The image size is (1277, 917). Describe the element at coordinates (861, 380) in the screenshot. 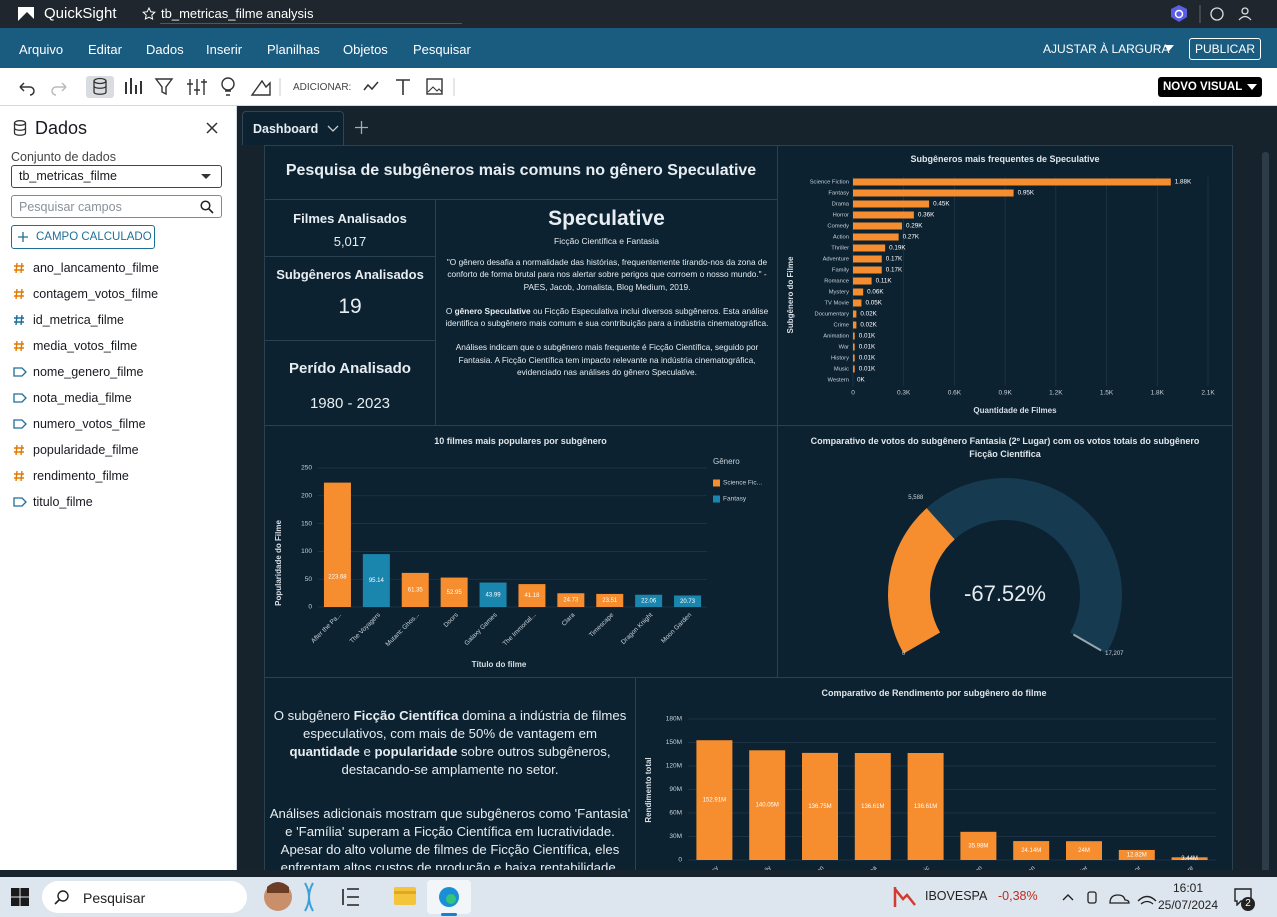

I see `data-label: 0K` at that location.